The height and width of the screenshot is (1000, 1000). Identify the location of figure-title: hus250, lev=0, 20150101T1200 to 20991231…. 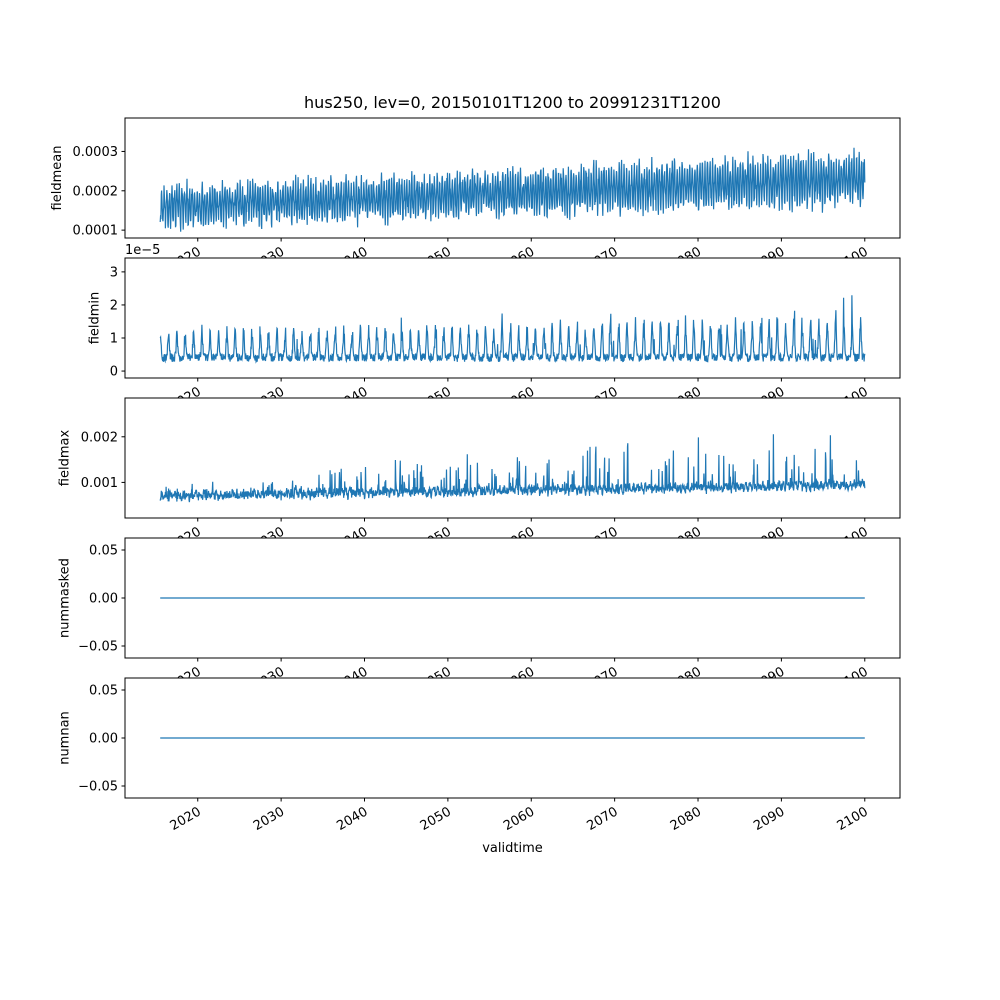
(512, 102).